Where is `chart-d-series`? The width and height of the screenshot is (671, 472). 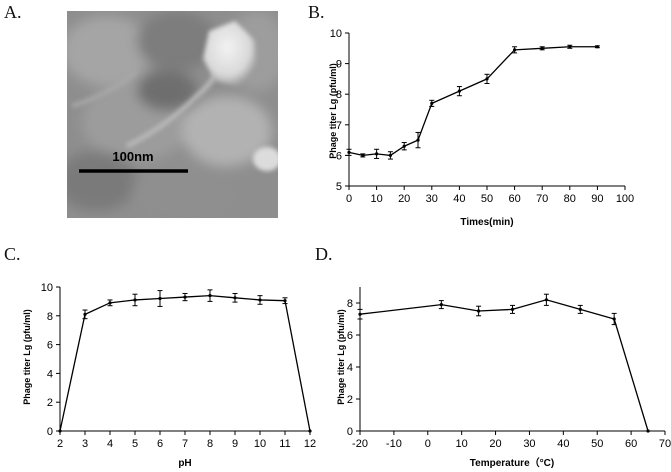
chart-d-series is located at coordinates (503, 363).